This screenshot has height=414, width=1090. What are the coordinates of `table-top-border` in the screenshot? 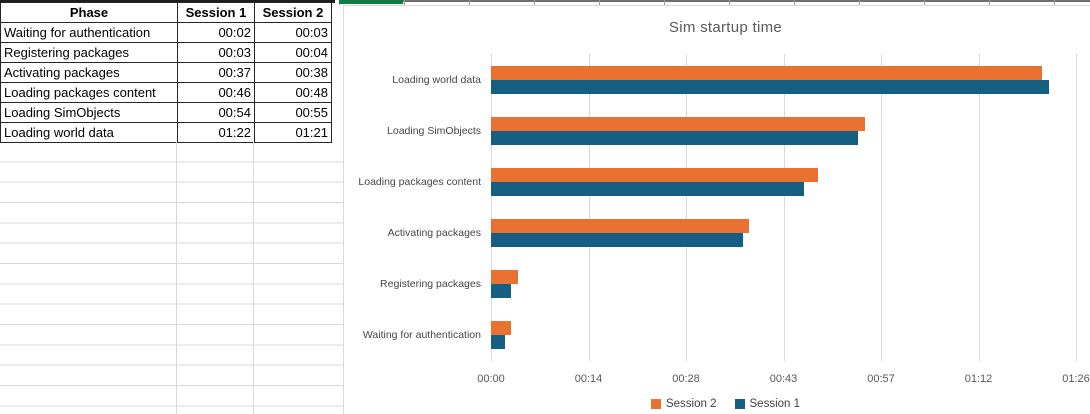 It's located at (167, 1).